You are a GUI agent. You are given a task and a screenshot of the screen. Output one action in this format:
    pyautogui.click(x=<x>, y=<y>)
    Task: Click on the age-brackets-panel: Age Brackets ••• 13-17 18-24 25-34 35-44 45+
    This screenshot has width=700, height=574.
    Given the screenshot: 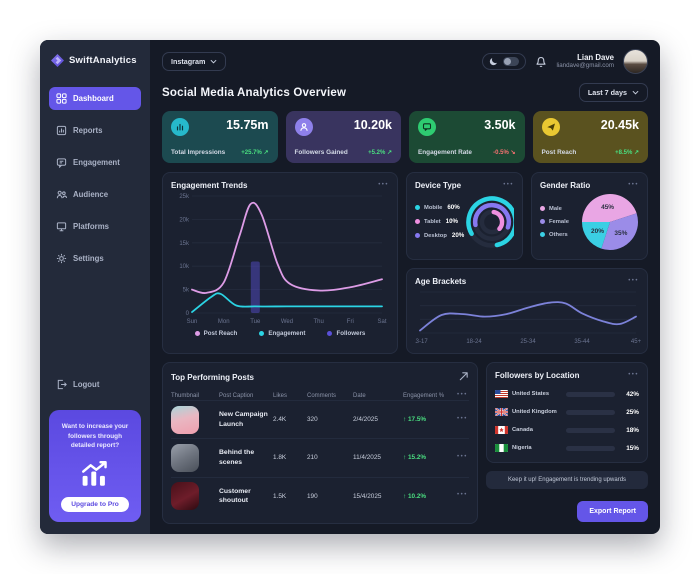 What is the action you would take?
    pyautogui.click(x=527, y=311)
    